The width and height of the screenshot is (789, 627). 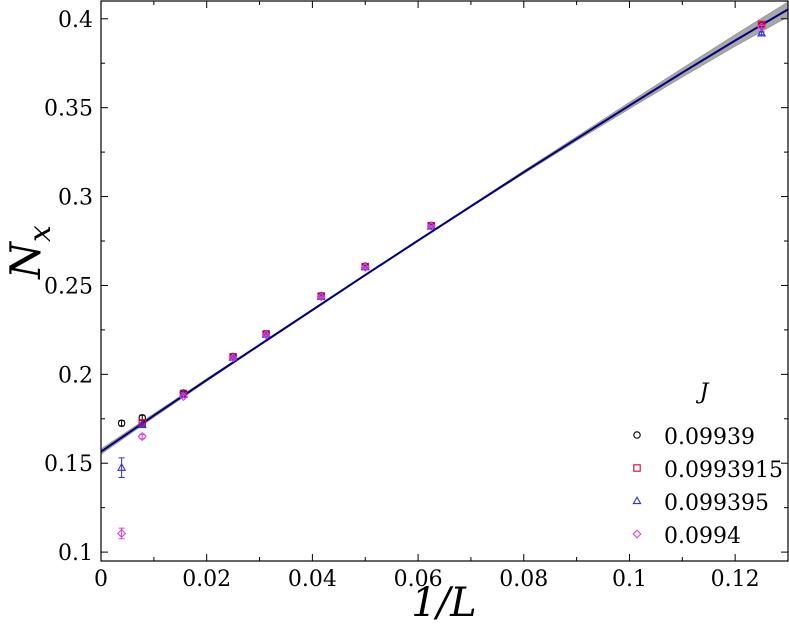 I want to click on y-tick-label: 0.2, so click(x=75, y=375).